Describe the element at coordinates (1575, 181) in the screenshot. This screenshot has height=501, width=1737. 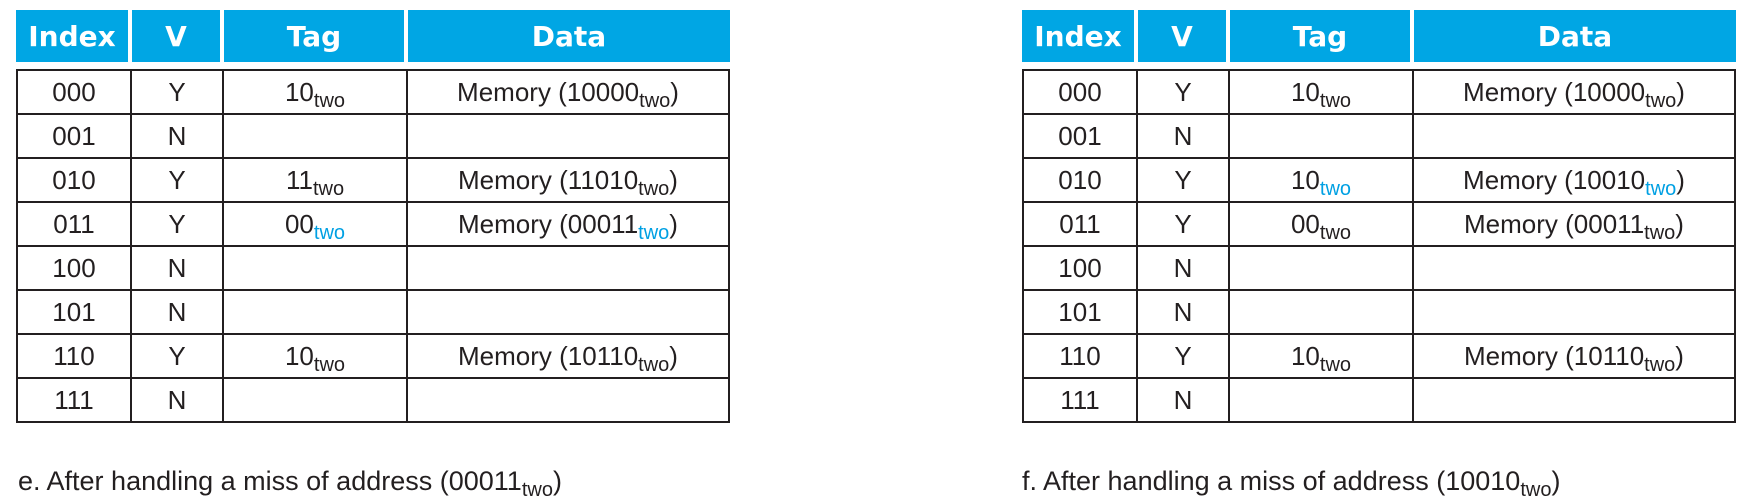
I see `data-cell: Memory (10010two)` at that location.